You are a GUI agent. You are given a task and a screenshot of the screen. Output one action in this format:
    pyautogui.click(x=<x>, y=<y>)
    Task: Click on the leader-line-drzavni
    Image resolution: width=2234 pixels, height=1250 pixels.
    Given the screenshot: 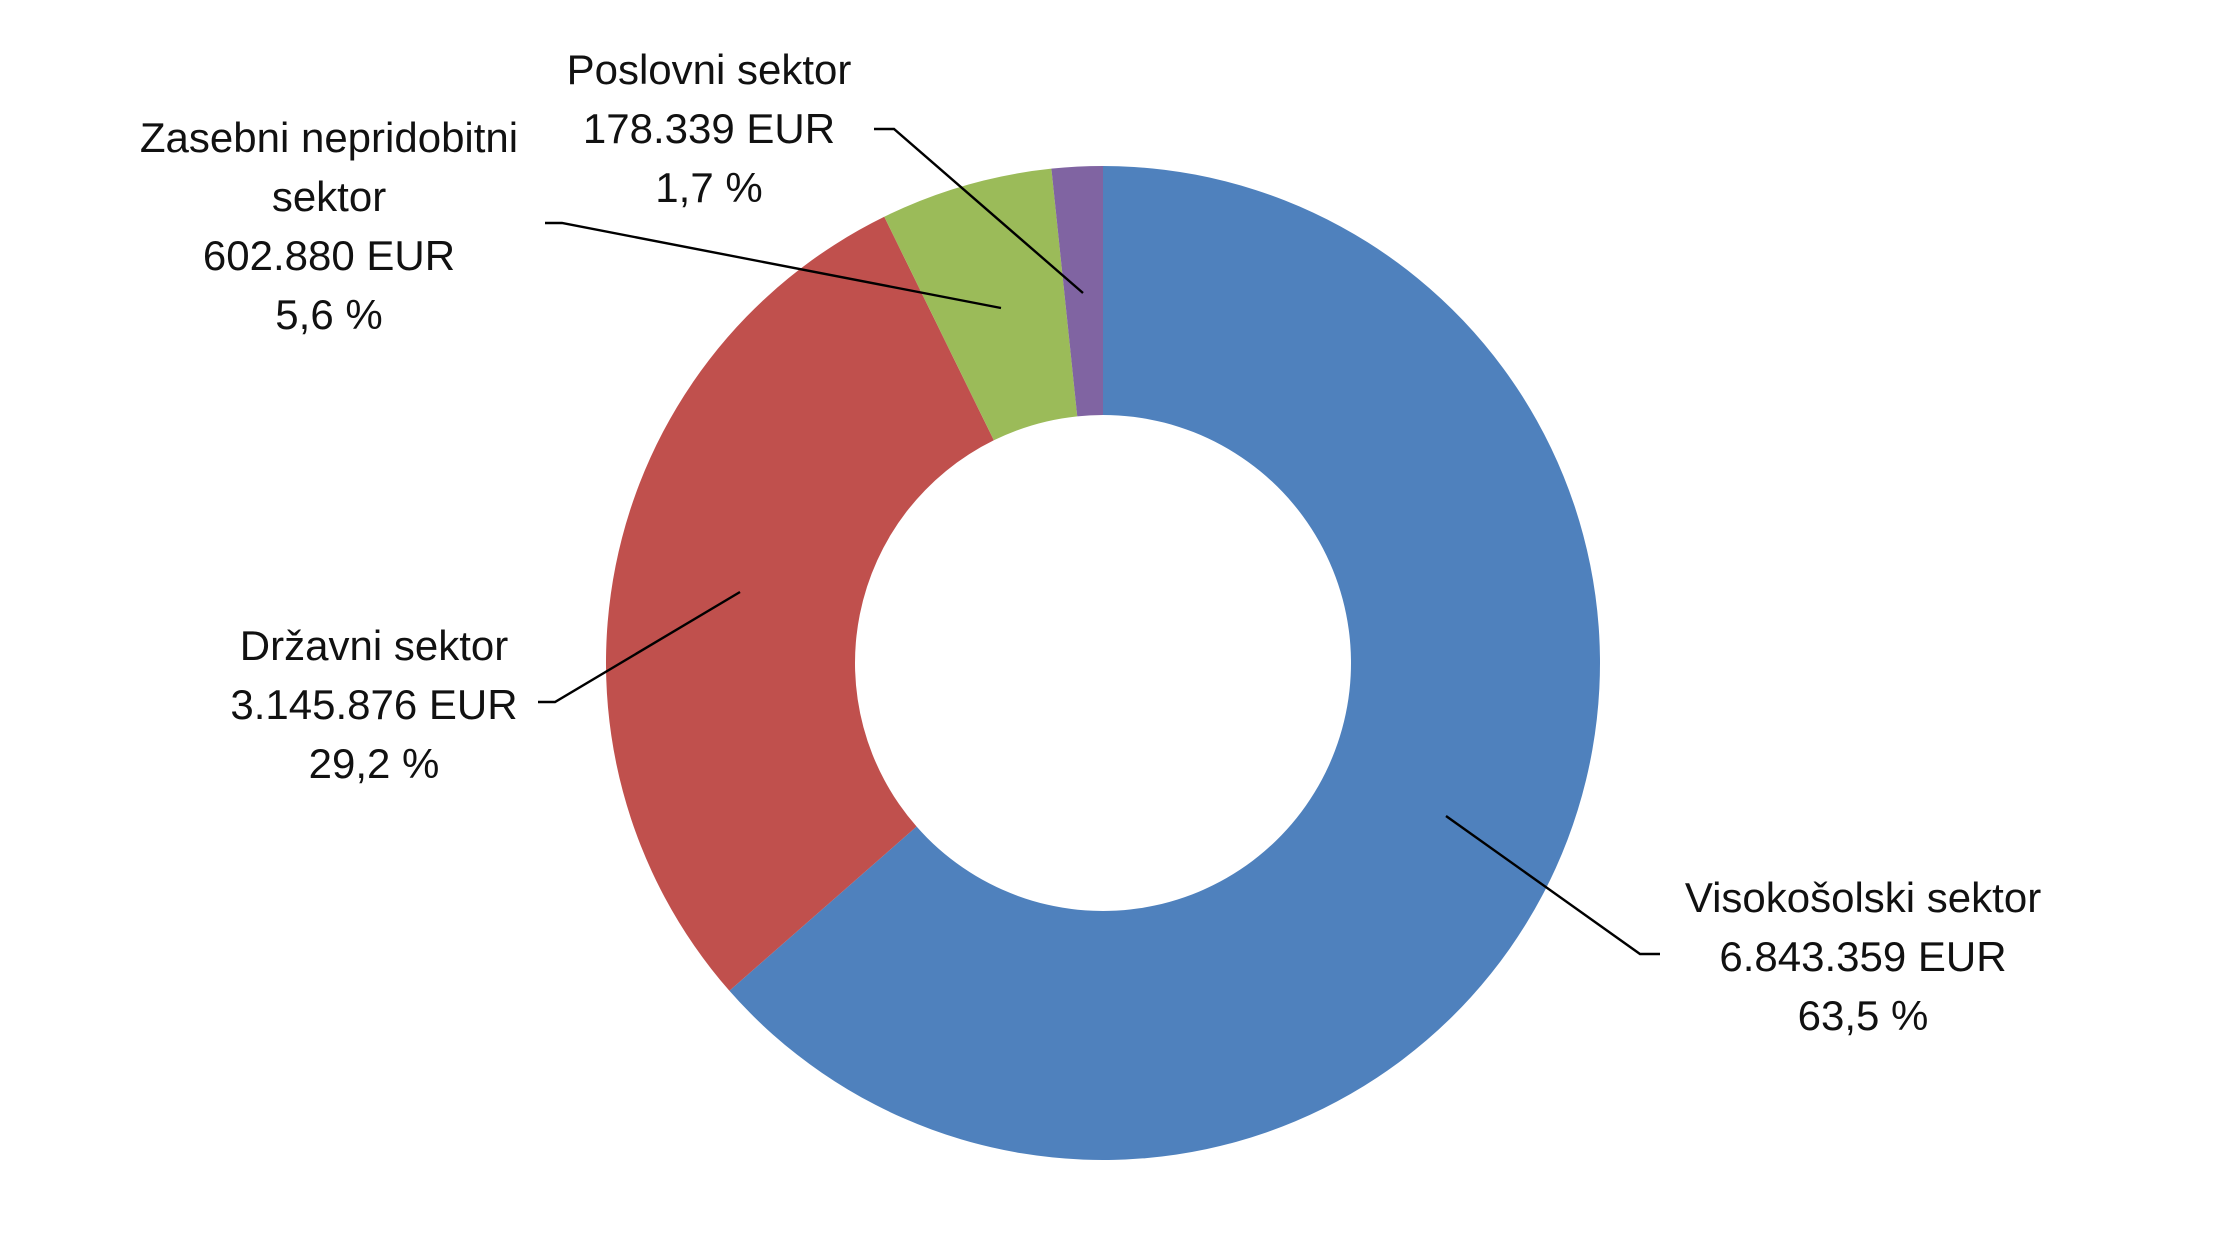 What is the action you would take?
    pyautogui.click(x=639, y=647)
    